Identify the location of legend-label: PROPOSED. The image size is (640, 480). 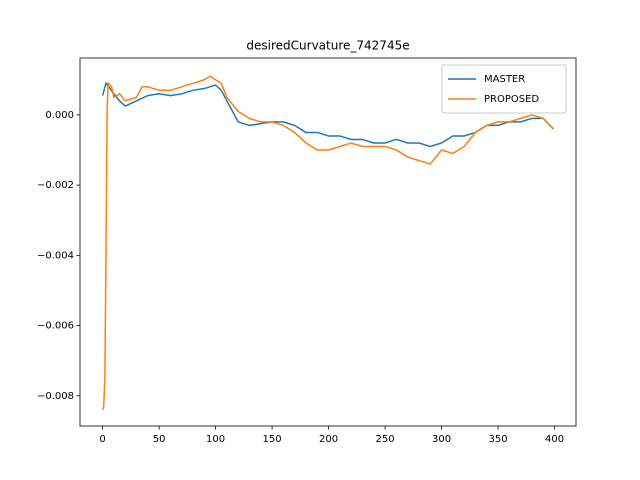
(511, 99).